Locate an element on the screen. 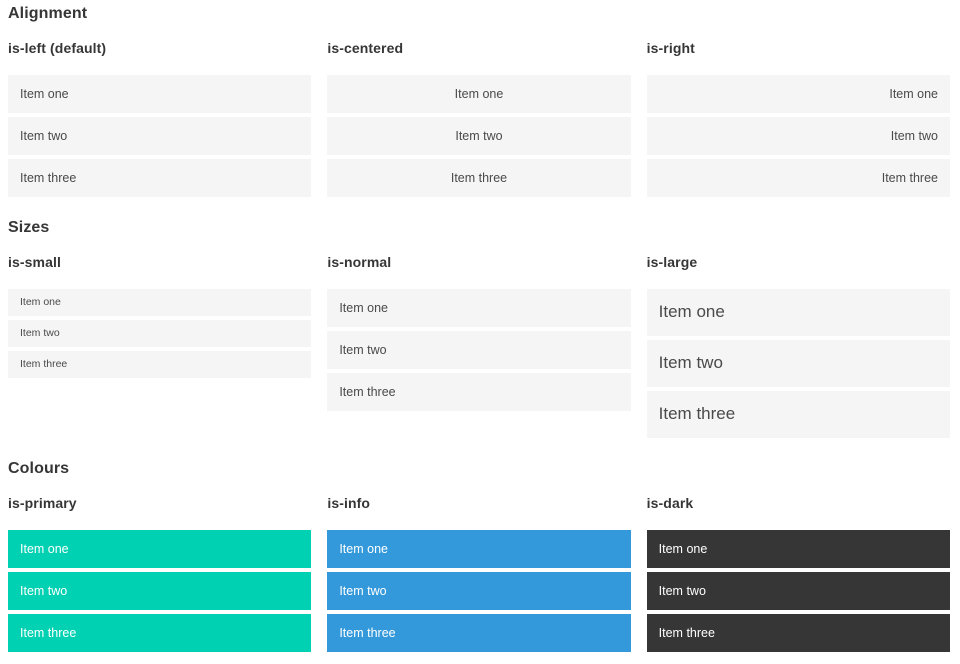 The height and width of the screenshot is (664, 960). list-is-primary: Item one Item two Item three is located at coordinates (160, 591).